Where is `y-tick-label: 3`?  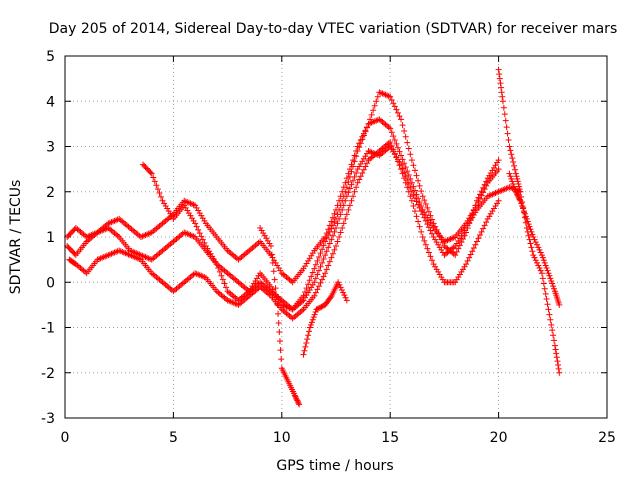 y-tick-label: 3 is located at coordinates (50, 148).